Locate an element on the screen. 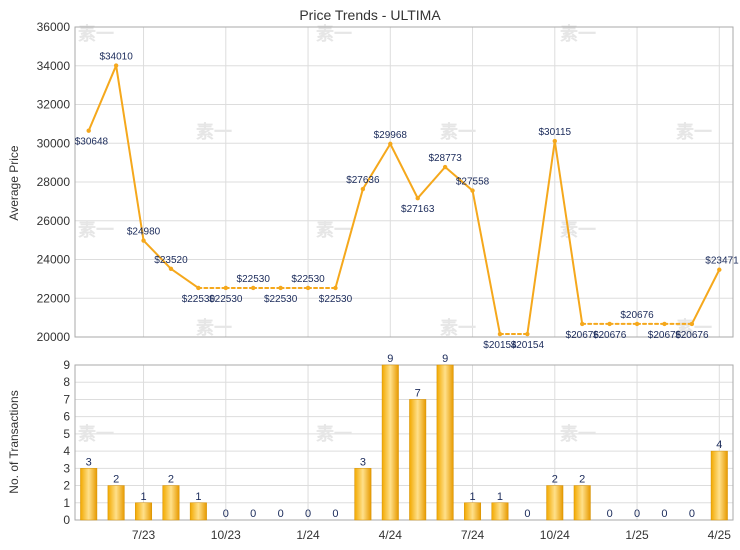  price-data-label: $30648 is located at coordinates (92, 142).